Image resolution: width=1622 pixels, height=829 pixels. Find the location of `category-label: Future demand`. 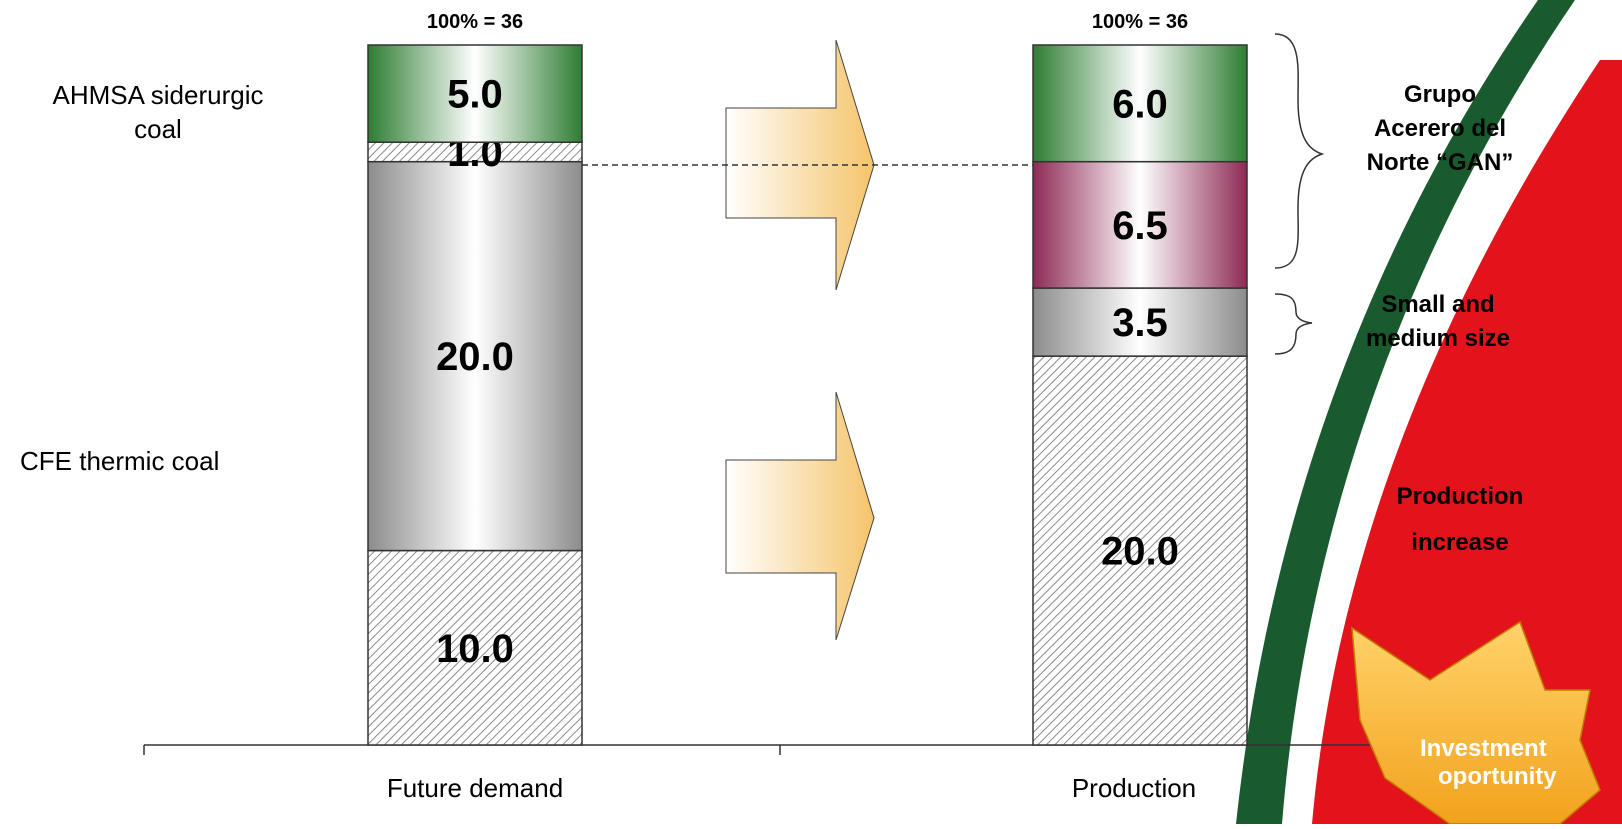

category-label: Future demand is located at coordinates (475, 788).